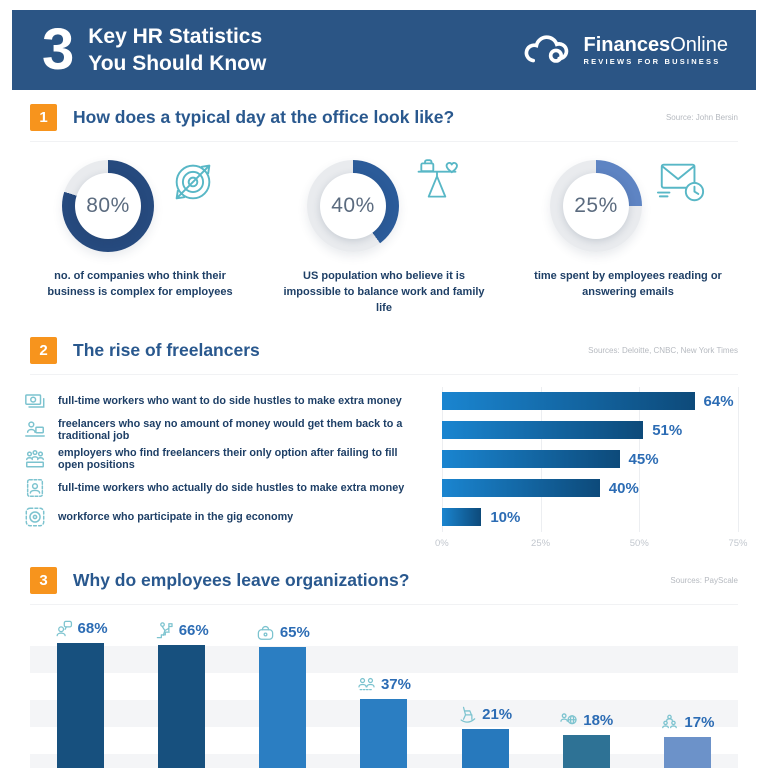 Image resolution: width=768 pixels, height=768 pixels. I want to click on career-climb-icon, so click(164, 630).